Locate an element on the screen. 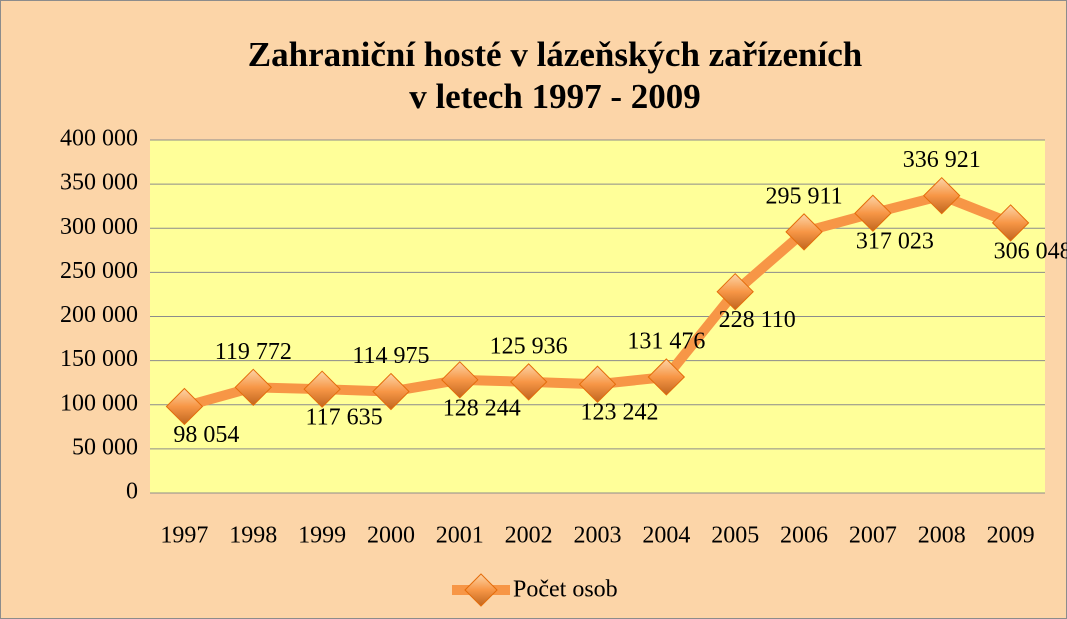  data-label: 123 242 is located at coordinates (620, 413).